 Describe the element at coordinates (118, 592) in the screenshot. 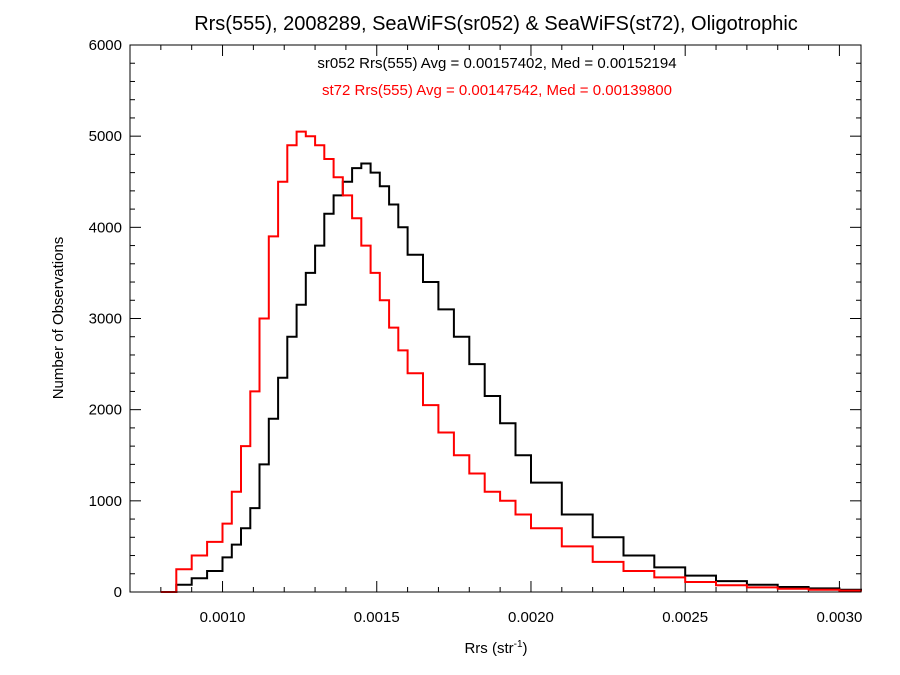

I see `y-tick-label: 0` at that location.